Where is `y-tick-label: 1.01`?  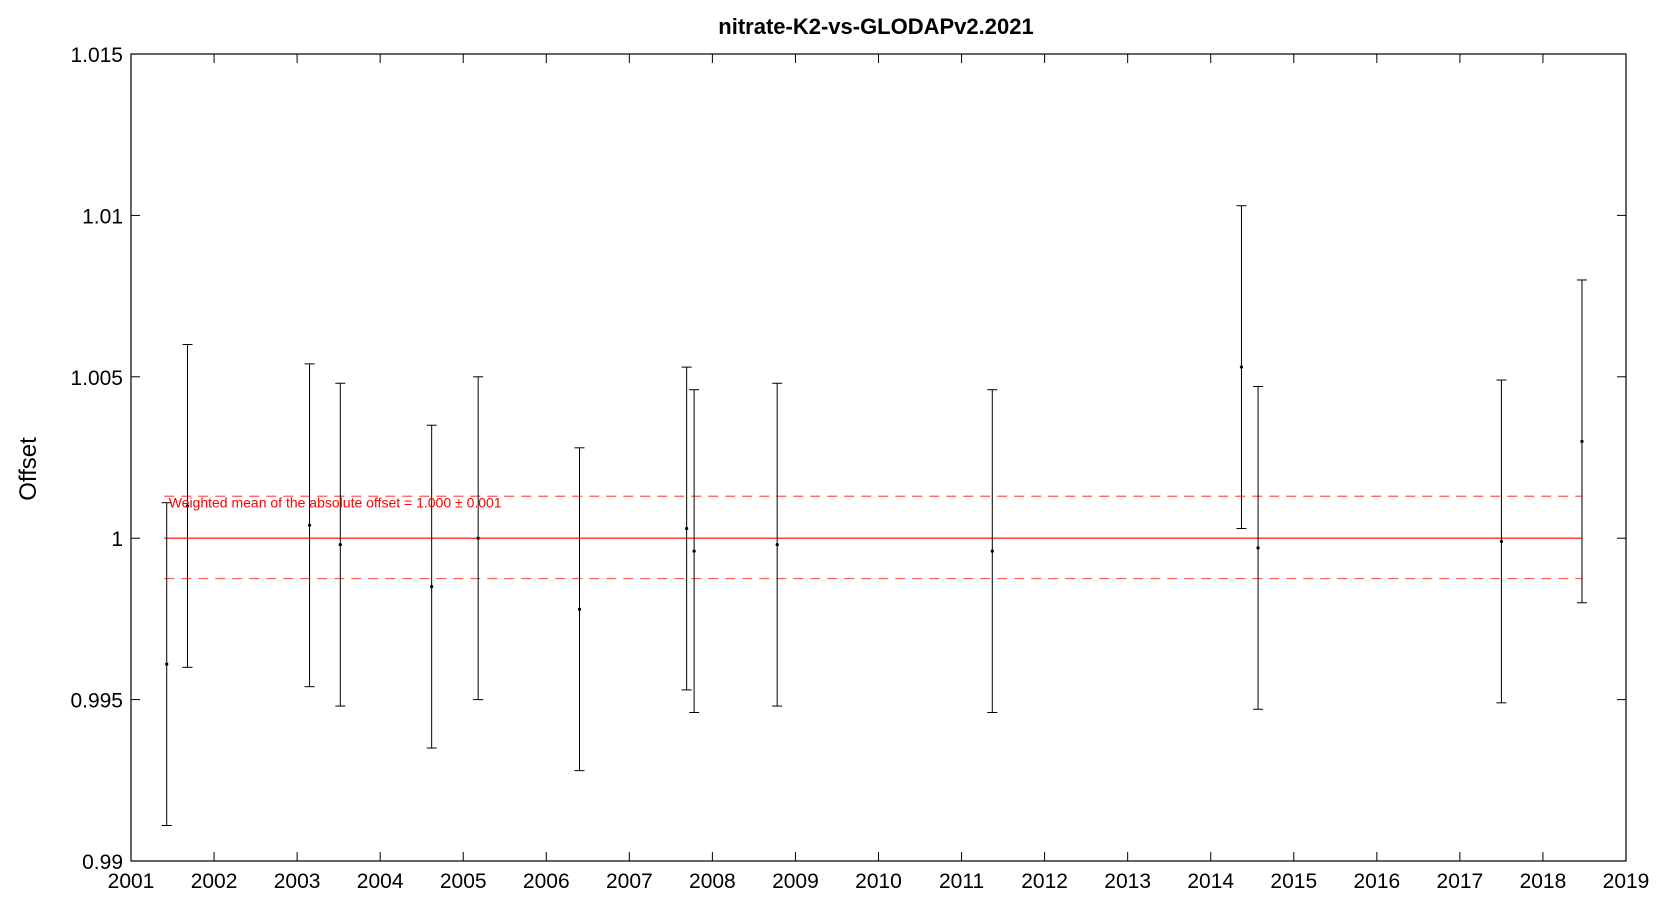 y-tick-label: 1.01 is located at coordinates (102, 216).